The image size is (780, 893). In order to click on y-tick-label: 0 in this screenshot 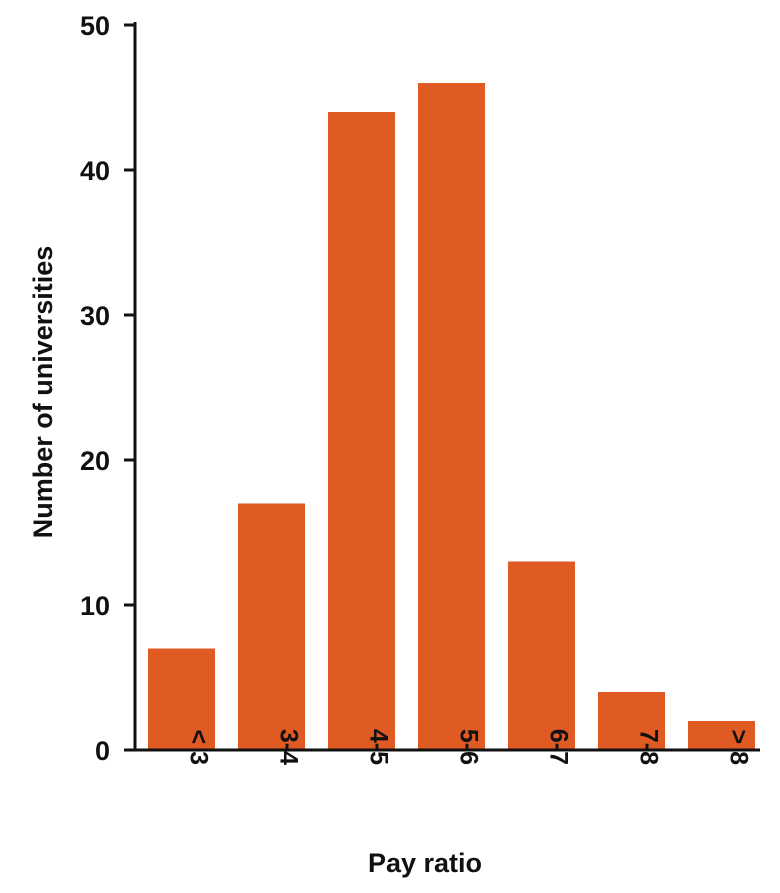, I will do `click(102, 751)`.